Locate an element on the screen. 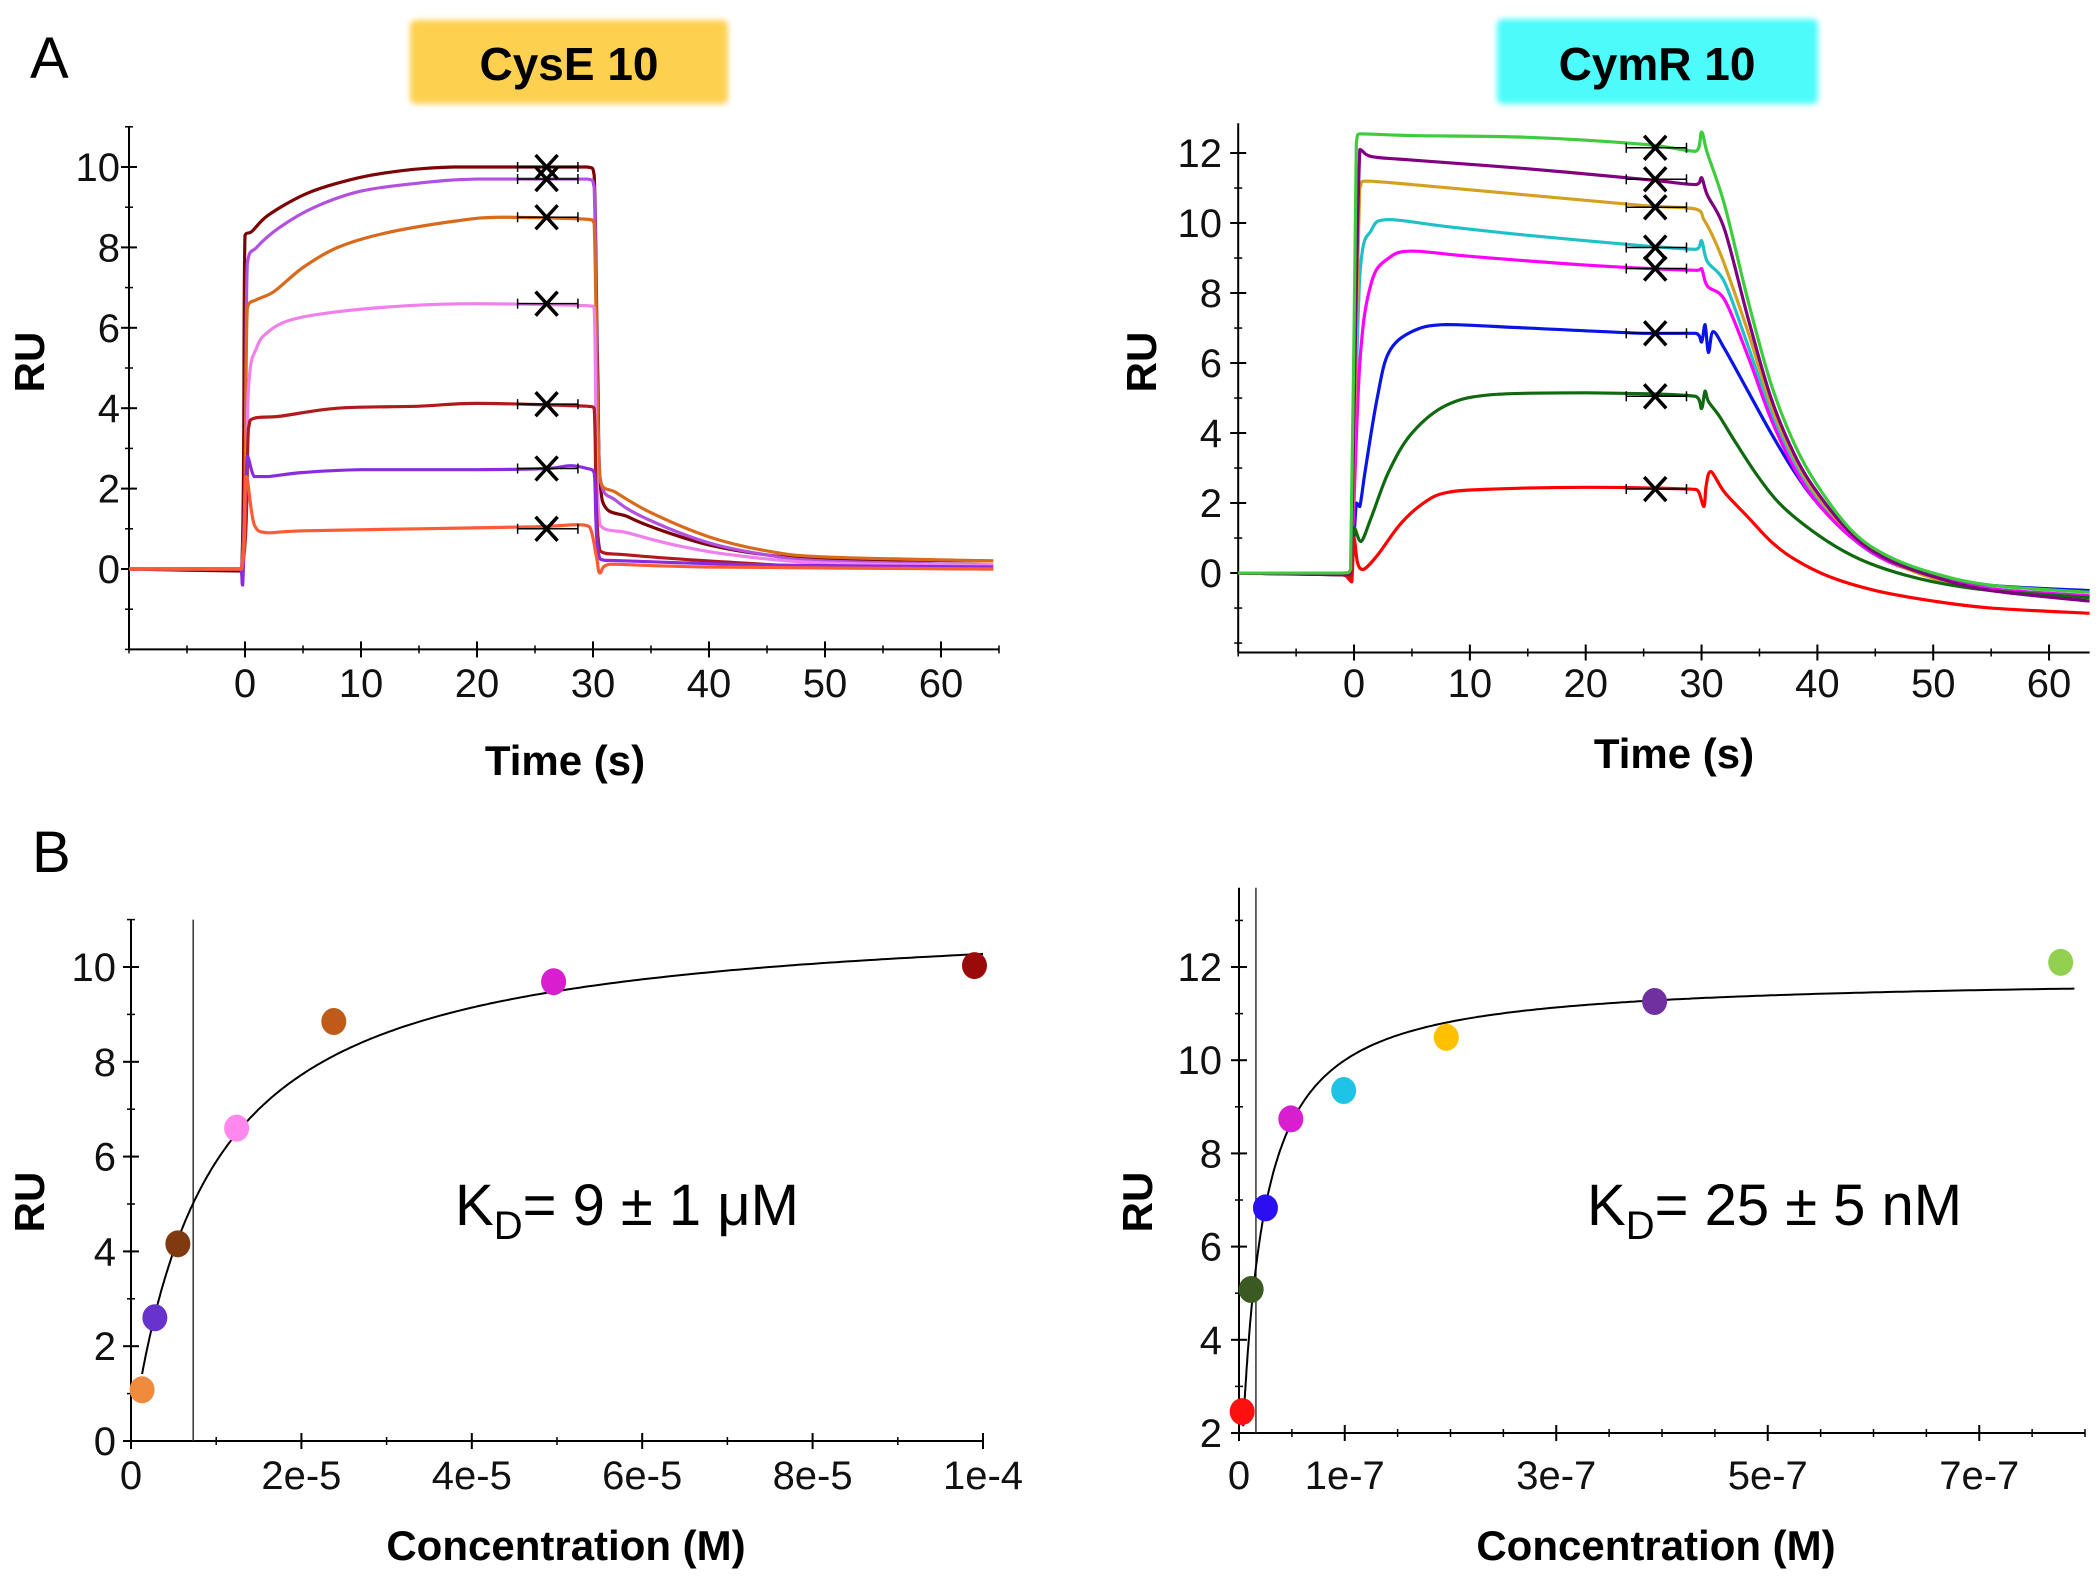 The image size is (2100, 1585). x-axis-title: Concentration (M) is located at coordinates (1655, 1545).